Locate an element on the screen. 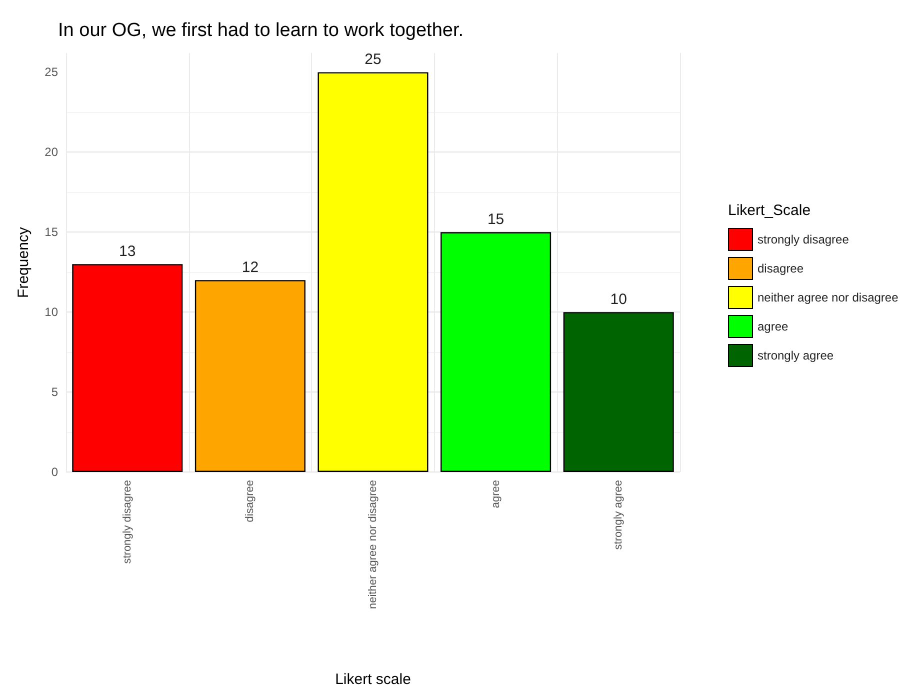  y-tick-label: 5 is located at coordinates (54, 392).